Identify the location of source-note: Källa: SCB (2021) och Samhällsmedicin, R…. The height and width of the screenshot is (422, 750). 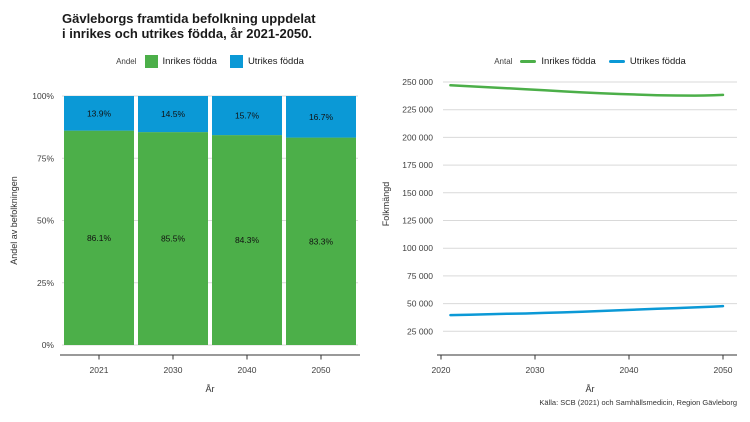
(638, 402).